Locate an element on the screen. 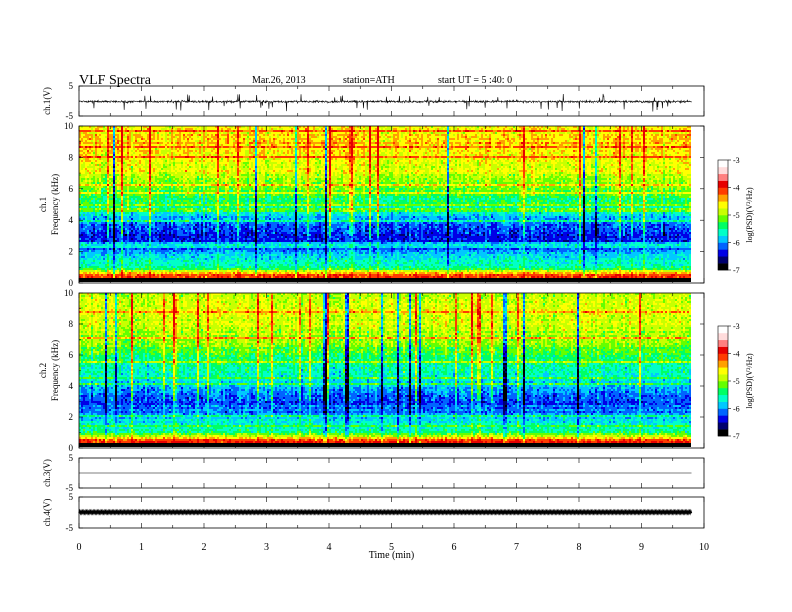 The image size is (792, 612). ch1-waveform-panel: 5 -5 ch.1(V) is located at coordinates (373, 101).